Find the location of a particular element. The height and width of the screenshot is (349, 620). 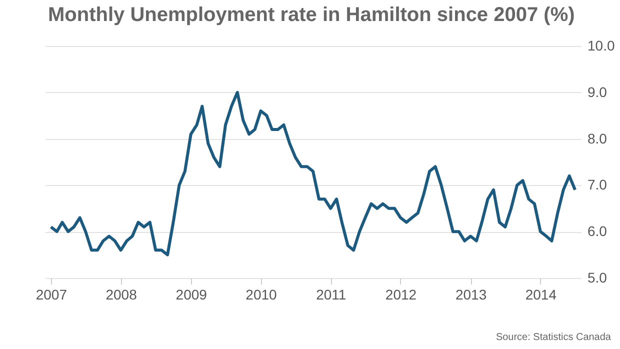

x-tick-label: 2012 is located at coordinates (401, 294).